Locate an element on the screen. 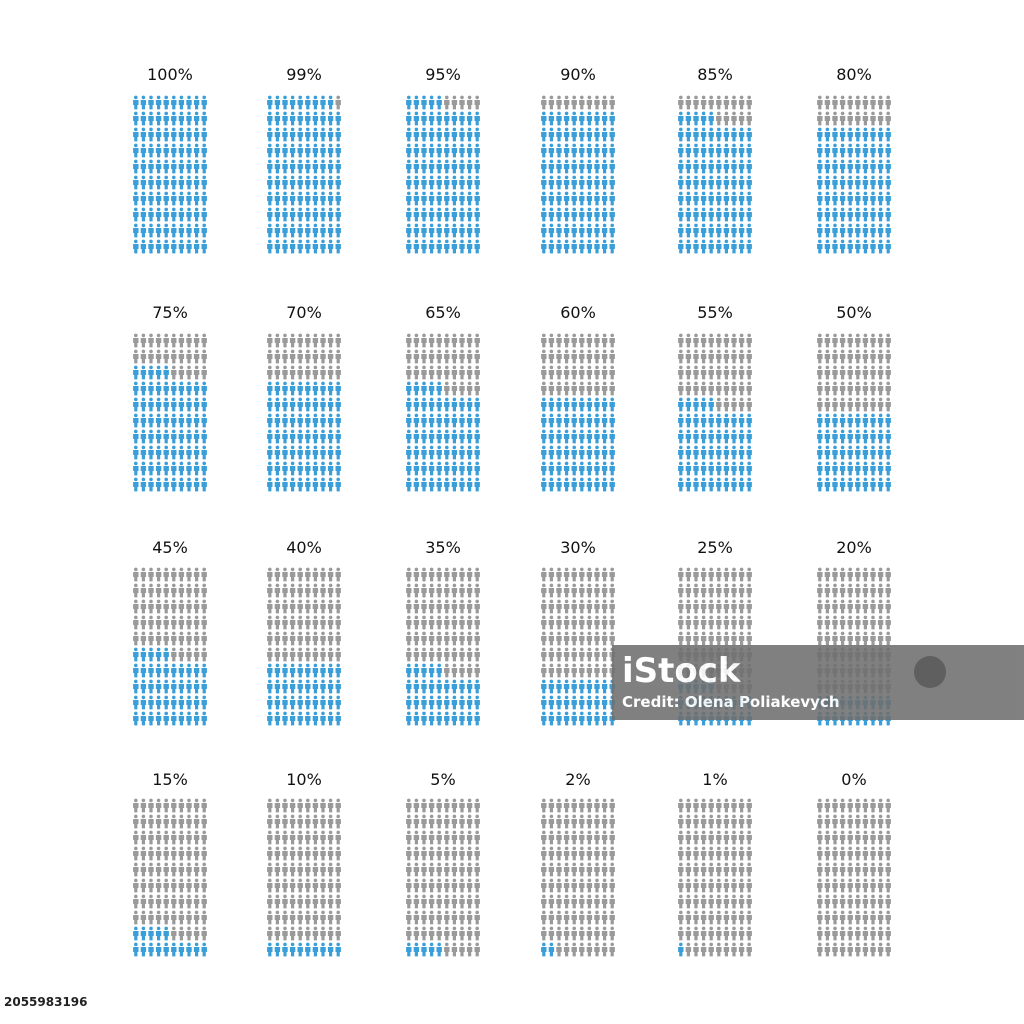  pictogram-panel: 70% is located at coordinates (304, 397).